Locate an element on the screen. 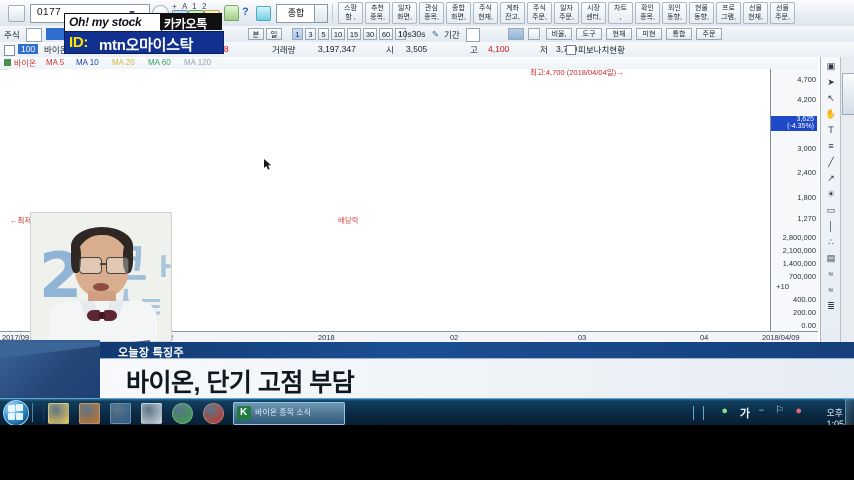  wave-icon: ≈ is located at coordinates (831, 274).